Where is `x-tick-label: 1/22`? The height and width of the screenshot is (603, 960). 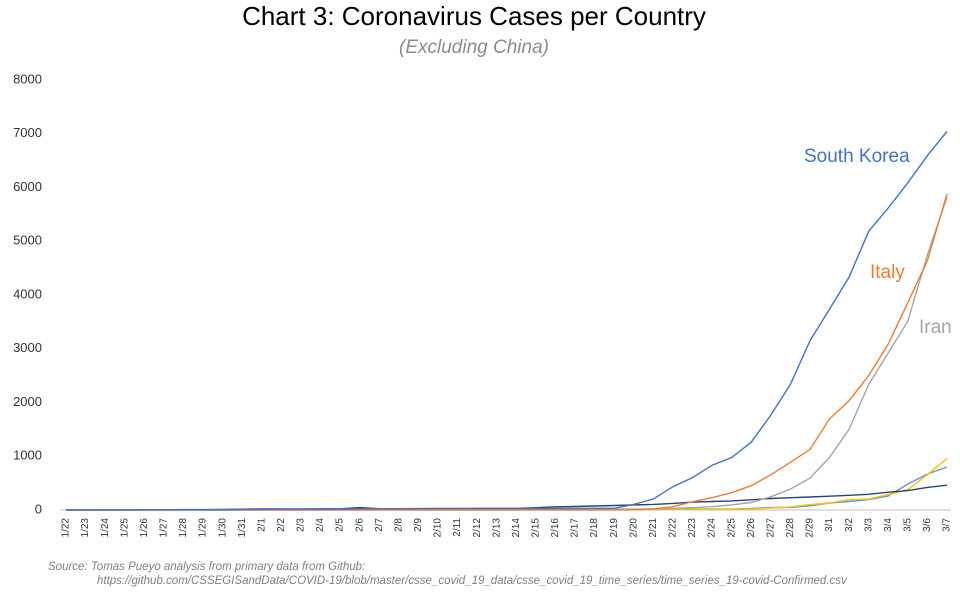 x-tick-label: 1/22 is located at coordinates (66, 528).